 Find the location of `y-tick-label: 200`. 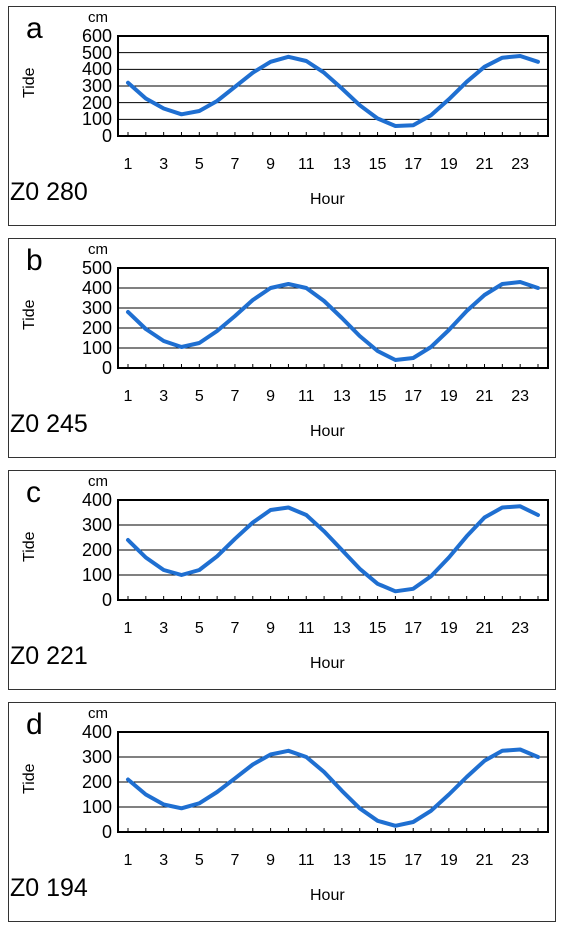

y-tick-label: 200 is located at coordinates (97, 782).